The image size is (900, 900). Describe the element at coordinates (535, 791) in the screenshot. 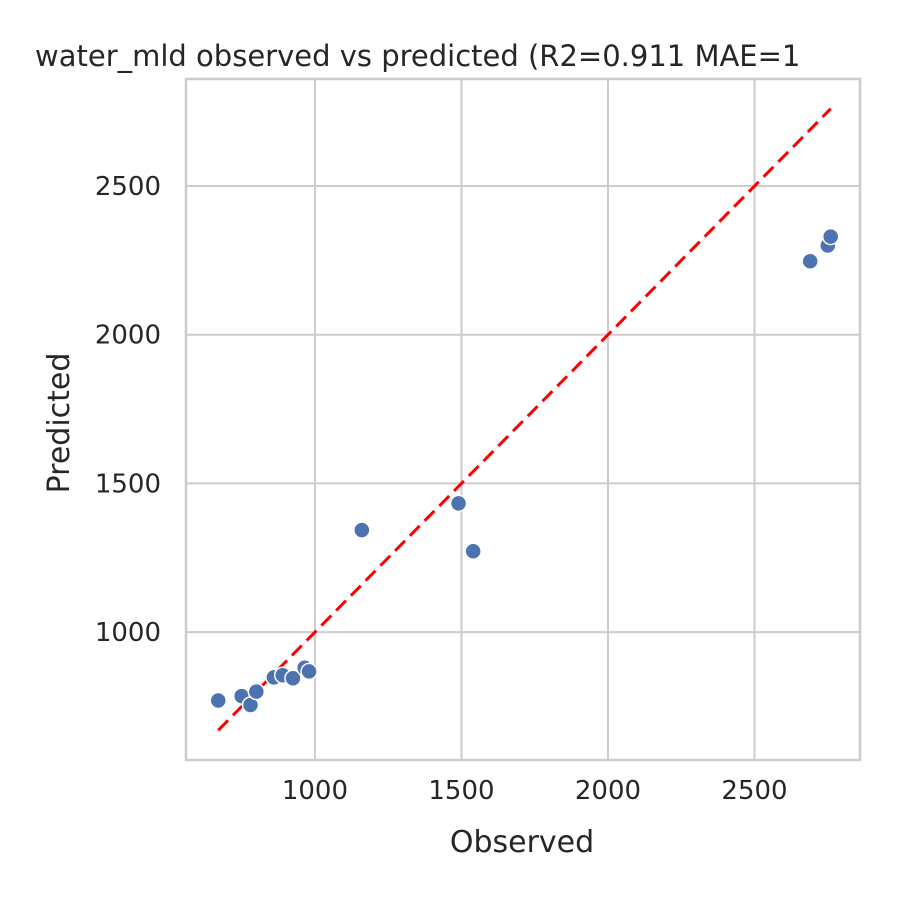

I see `x-tick-labels: 1000 1500 2000 2500` at that location.